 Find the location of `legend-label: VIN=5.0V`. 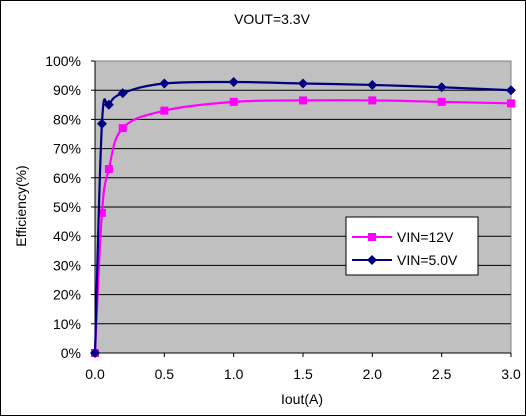

legend-label: VIN=5.0V is located at coordinates (427, 260).